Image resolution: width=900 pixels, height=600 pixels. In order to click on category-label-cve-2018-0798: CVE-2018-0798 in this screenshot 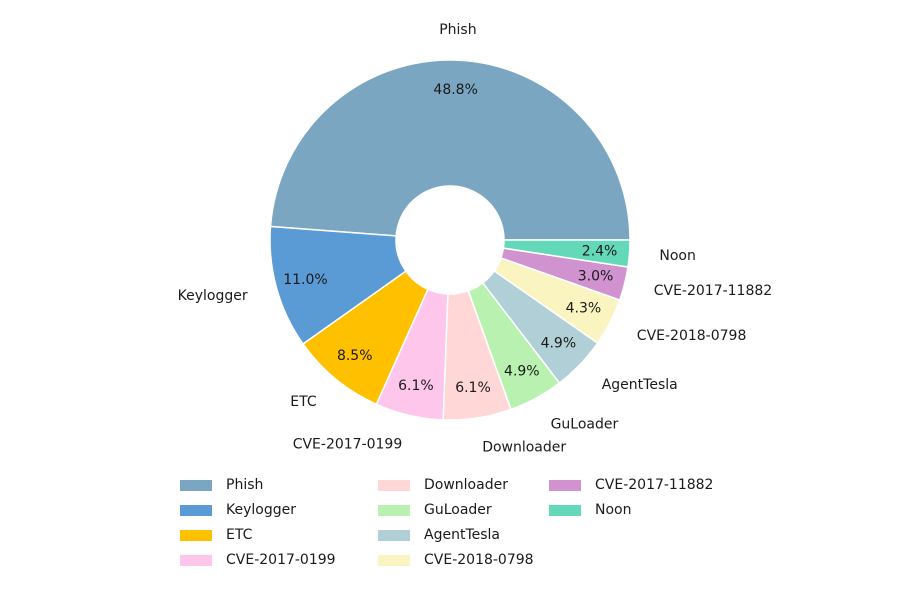, I will do `click(692, 336)`.